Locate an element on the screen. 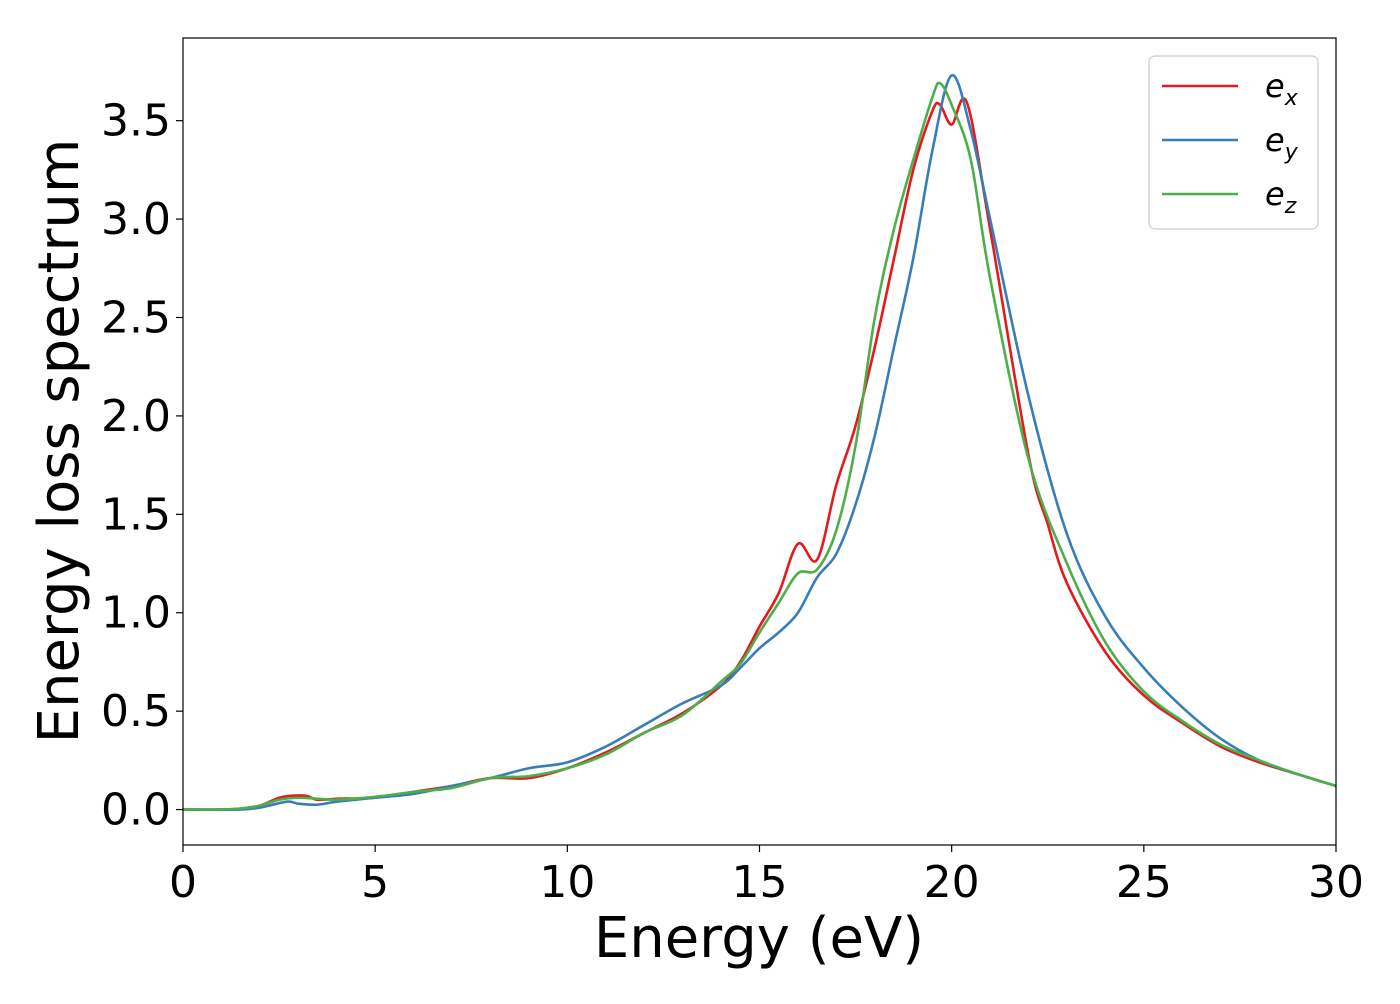  y-tick-label: 2.5 is located at coordinates (136, 317).